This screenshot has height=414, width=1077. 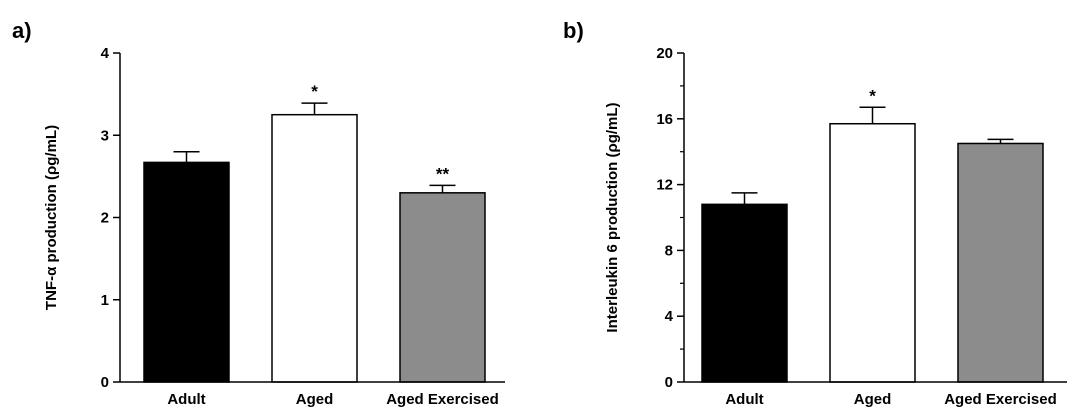 What do you see at coordinates (669, 250) in the screenshot?
I see `panel-b-y-tick-label: 8` at bounding box center [669, 250].